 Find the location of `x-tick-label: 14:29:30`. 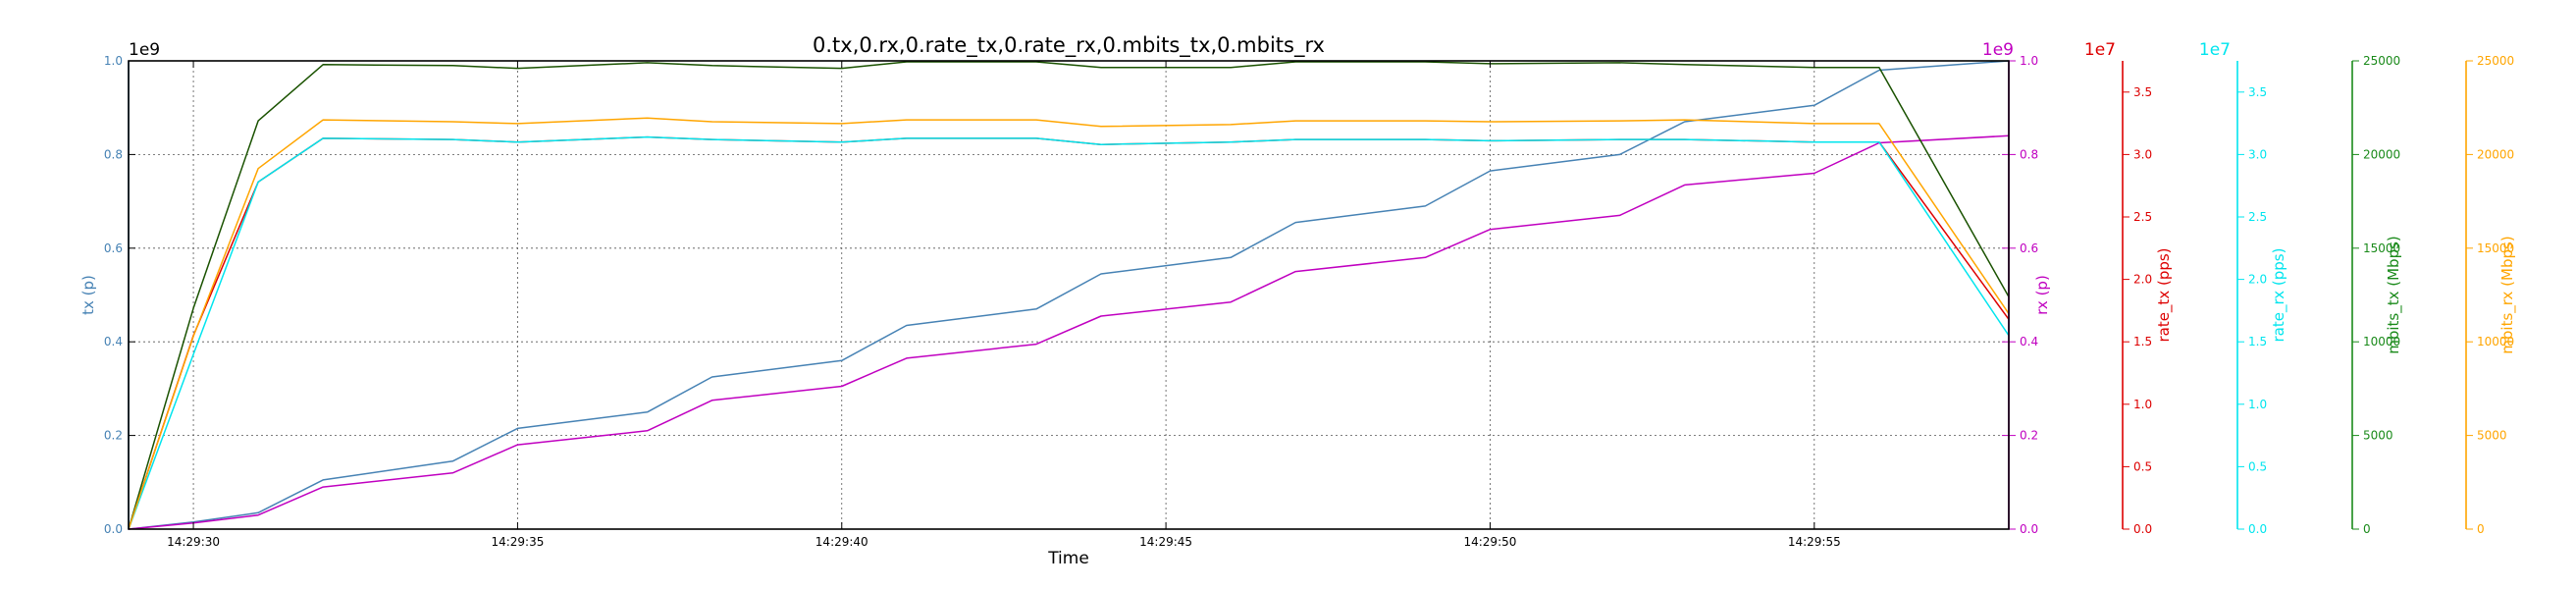

x-tick-label: 14:29:30 is located at coordinates (193, 542).